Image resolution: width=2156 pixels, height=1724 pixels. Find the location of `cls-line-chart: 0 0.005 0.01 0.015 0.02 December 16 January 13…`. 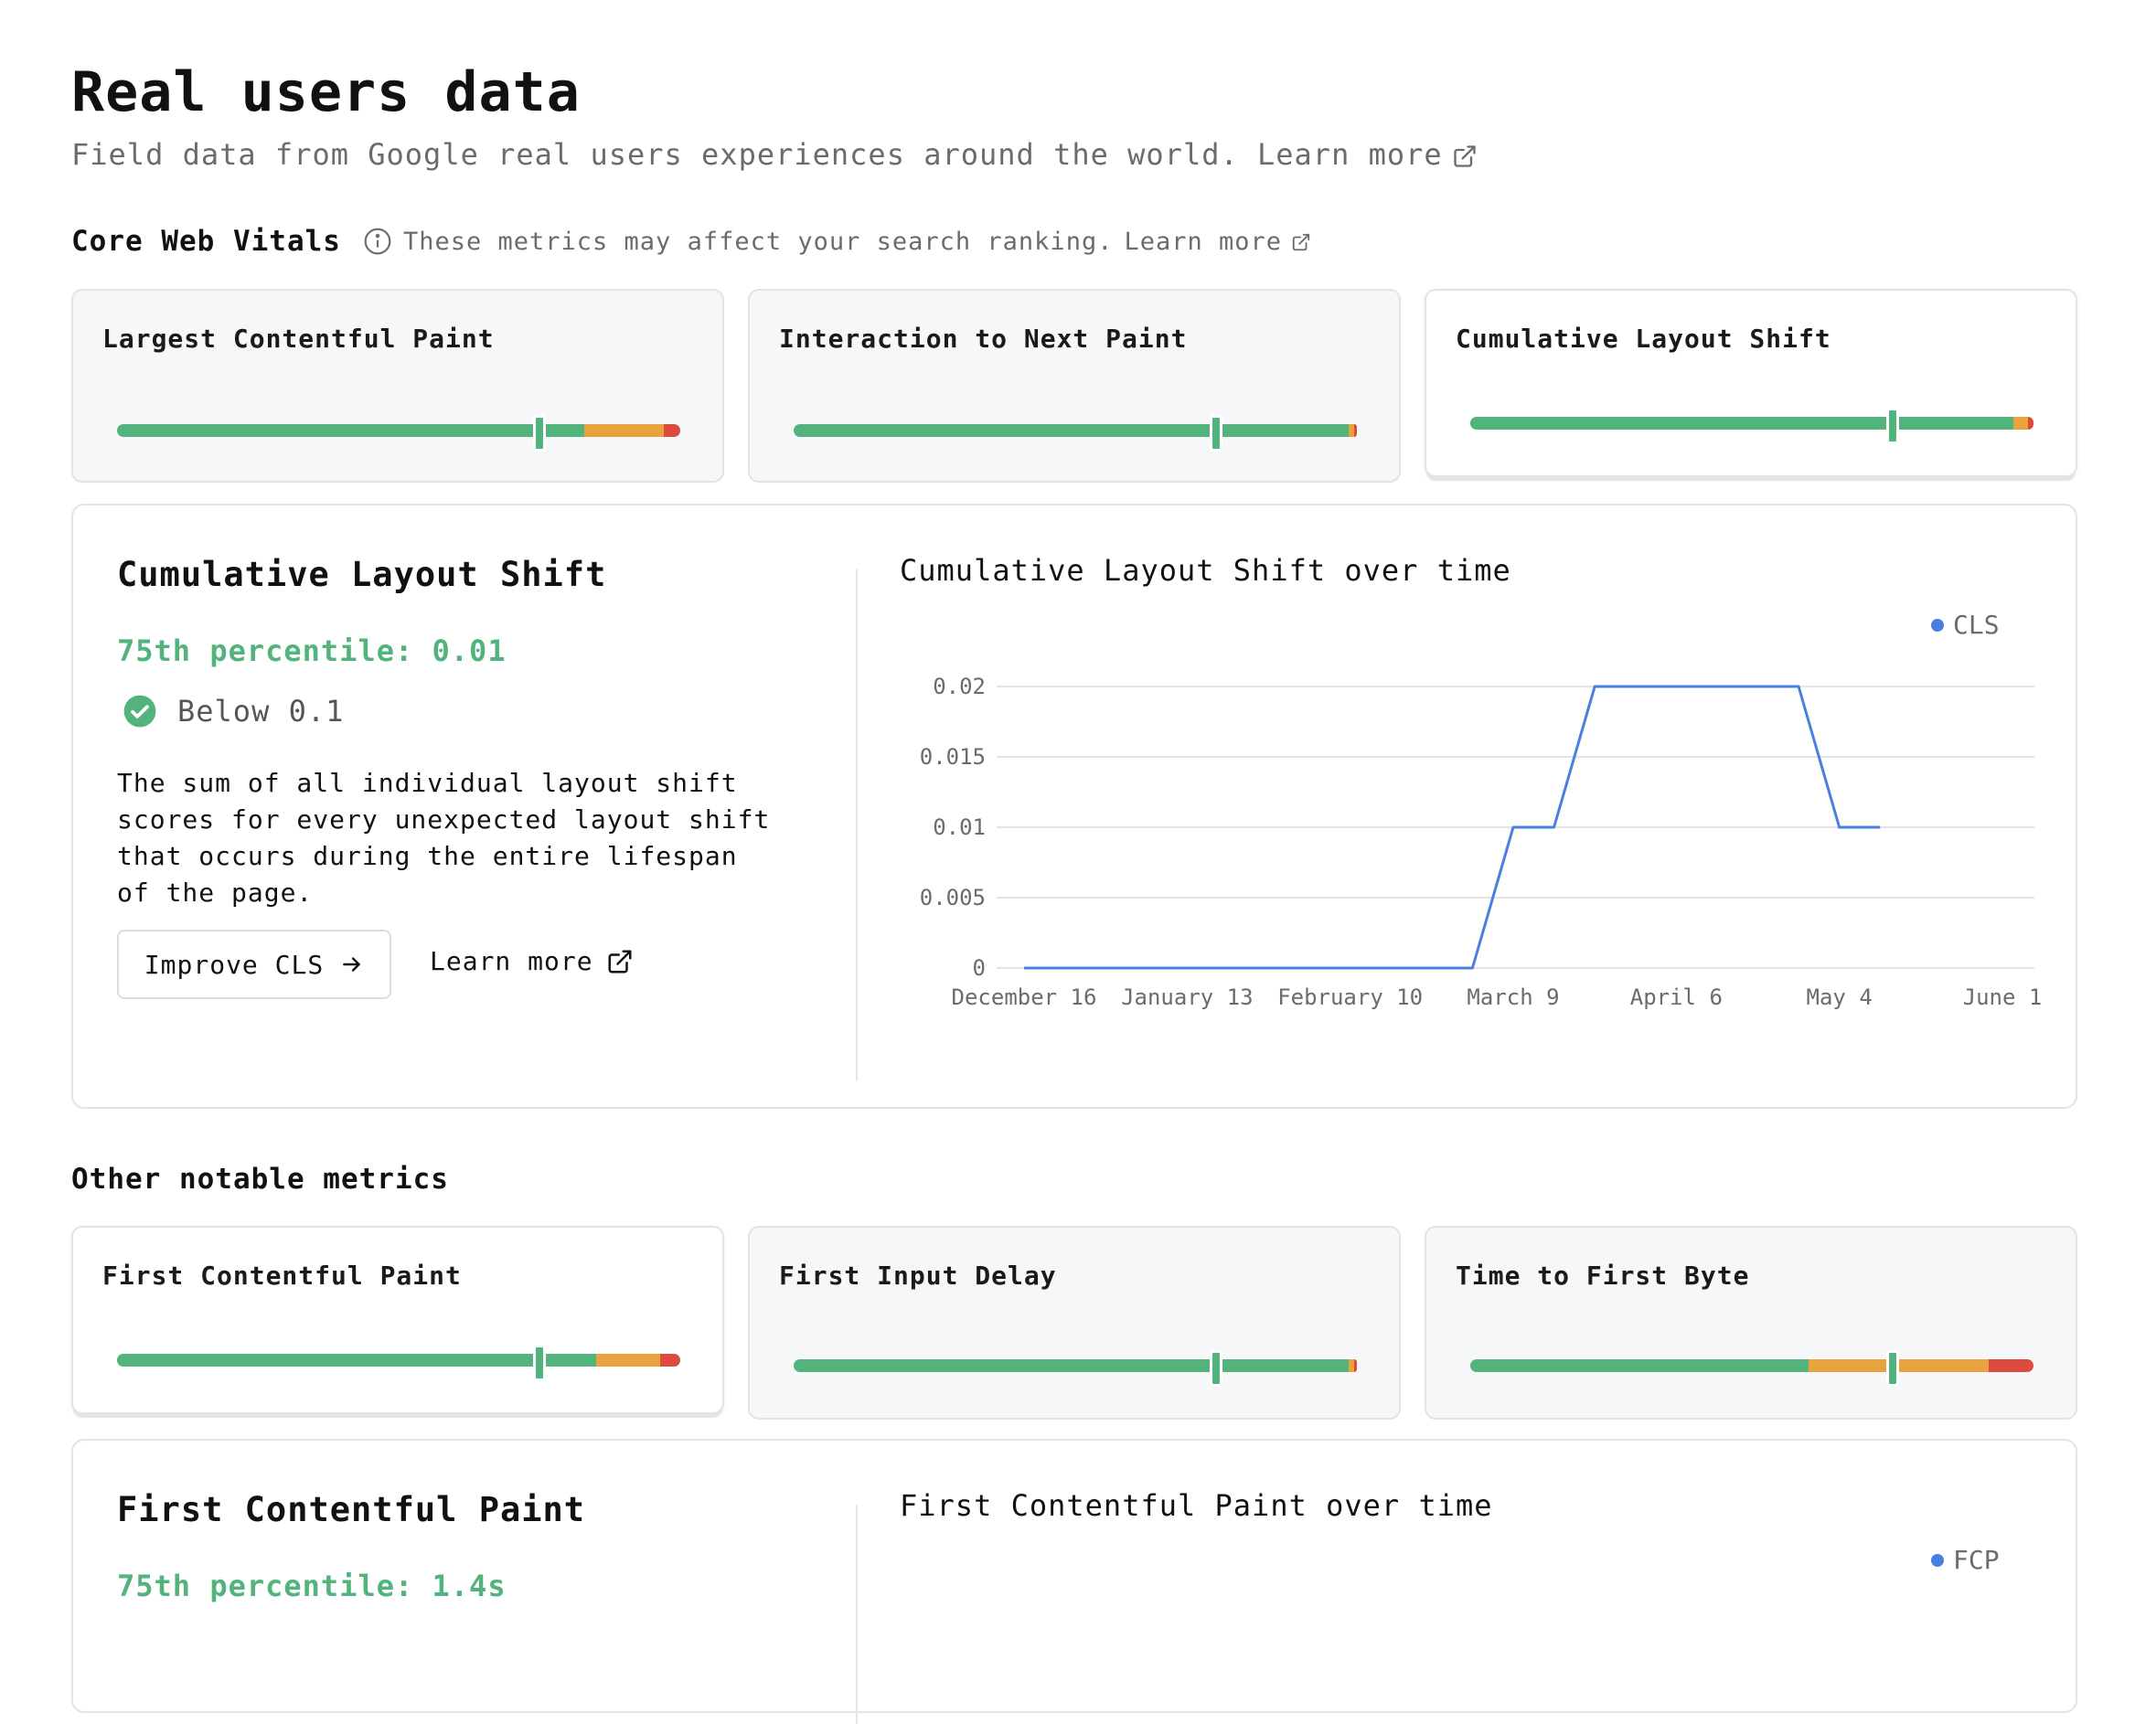

cls-line-chart: 0 0.005 0.01 0.015 0.02 December 16 January 13… is located at coordinates (1481, 842).